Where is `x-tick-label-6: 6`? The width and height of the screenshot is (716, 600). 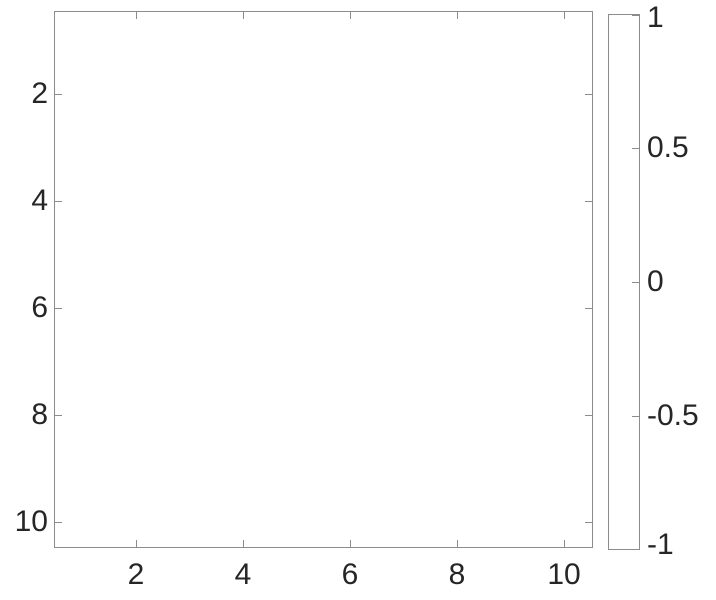
x-tick-label-6: 6 is located at coordinates (350, 574).